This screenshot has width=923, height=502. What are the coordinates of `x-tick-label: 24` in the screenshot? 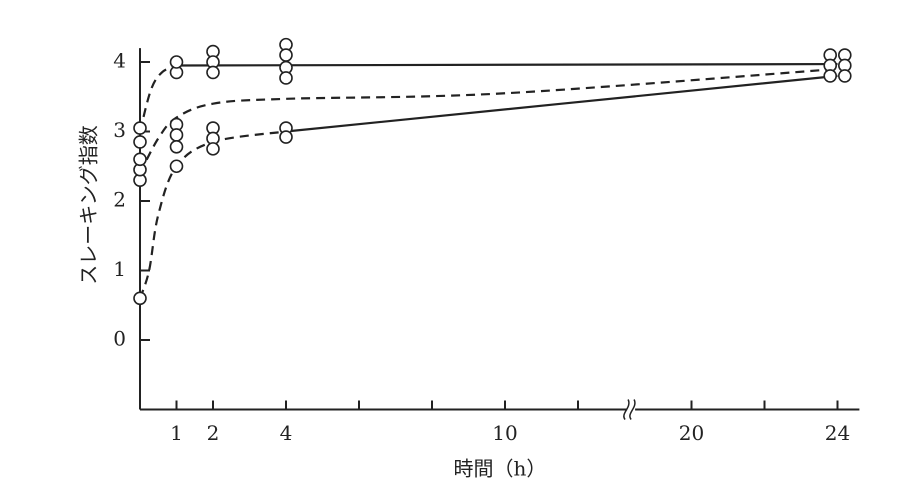 It's located at (837, 433).